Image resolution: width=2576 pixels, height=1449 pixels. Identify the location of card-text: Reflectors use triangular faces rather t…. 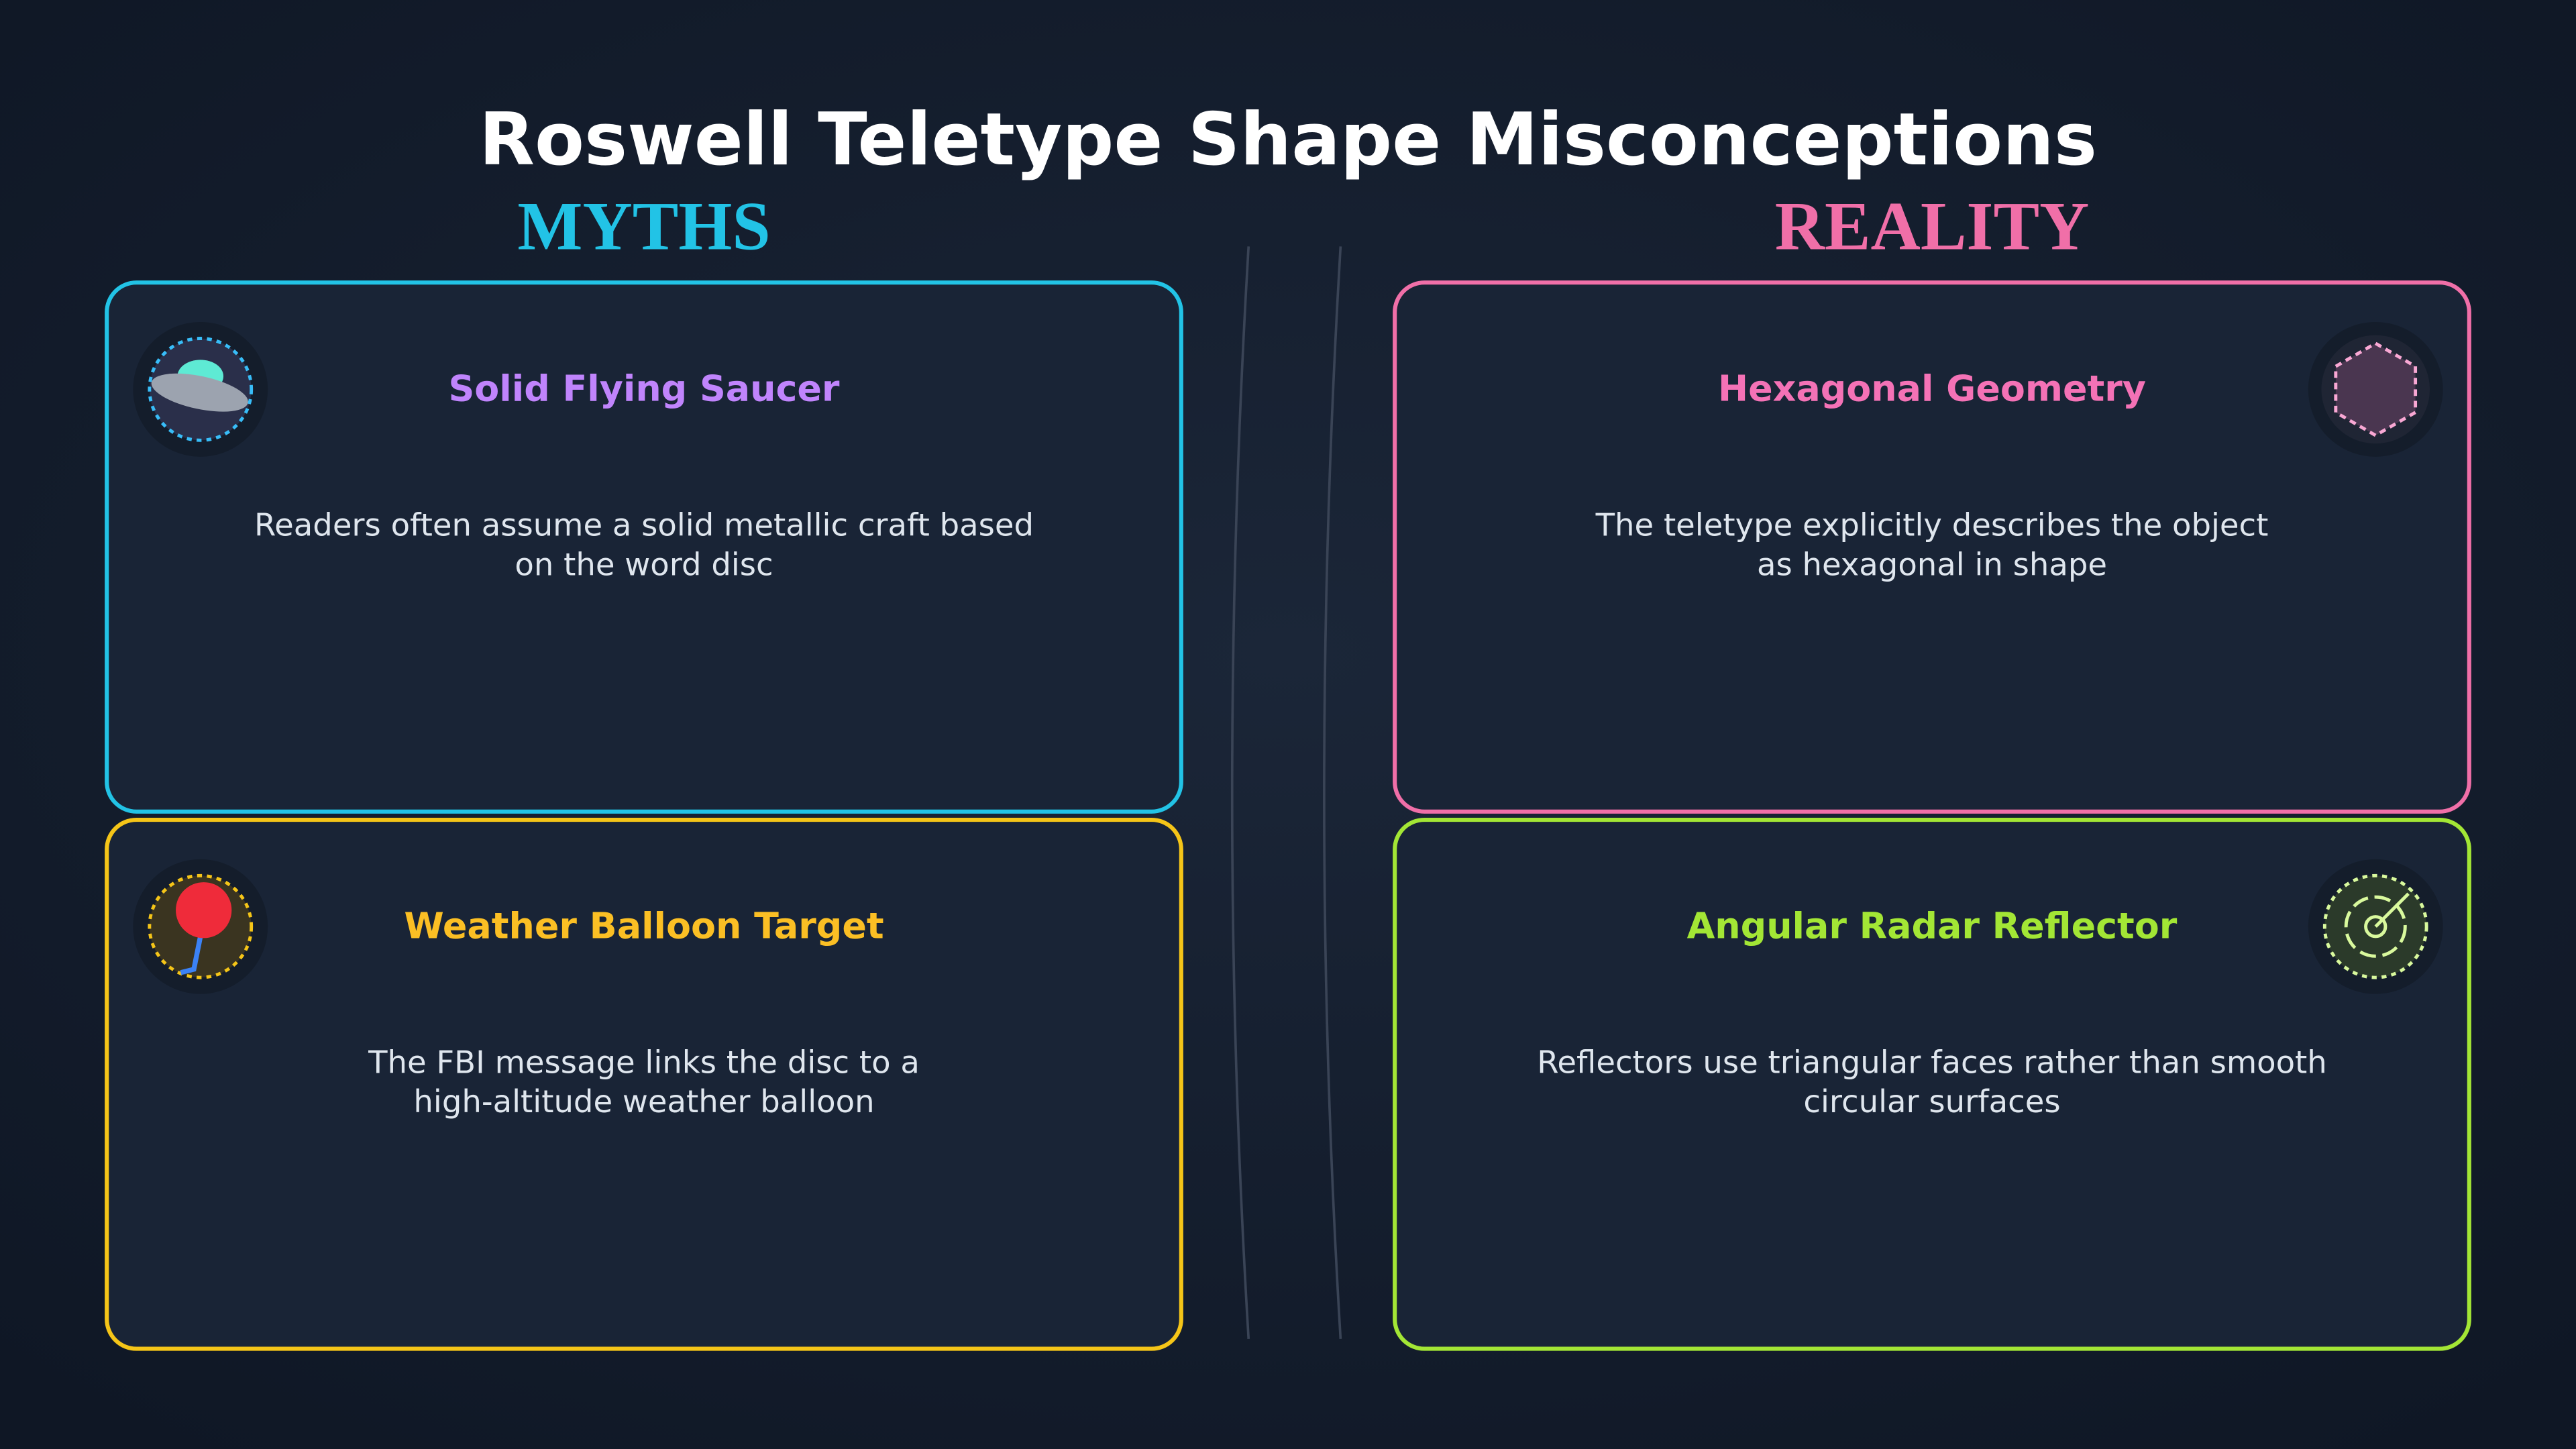
(1932, 1062).